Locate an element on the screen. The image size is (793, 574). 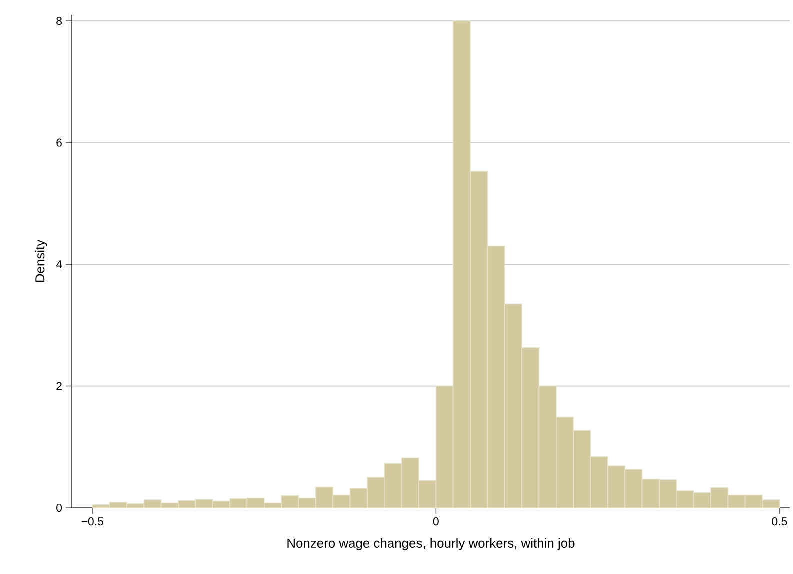
x-tick-label: −0.5 is located at coordinates (93, 522).